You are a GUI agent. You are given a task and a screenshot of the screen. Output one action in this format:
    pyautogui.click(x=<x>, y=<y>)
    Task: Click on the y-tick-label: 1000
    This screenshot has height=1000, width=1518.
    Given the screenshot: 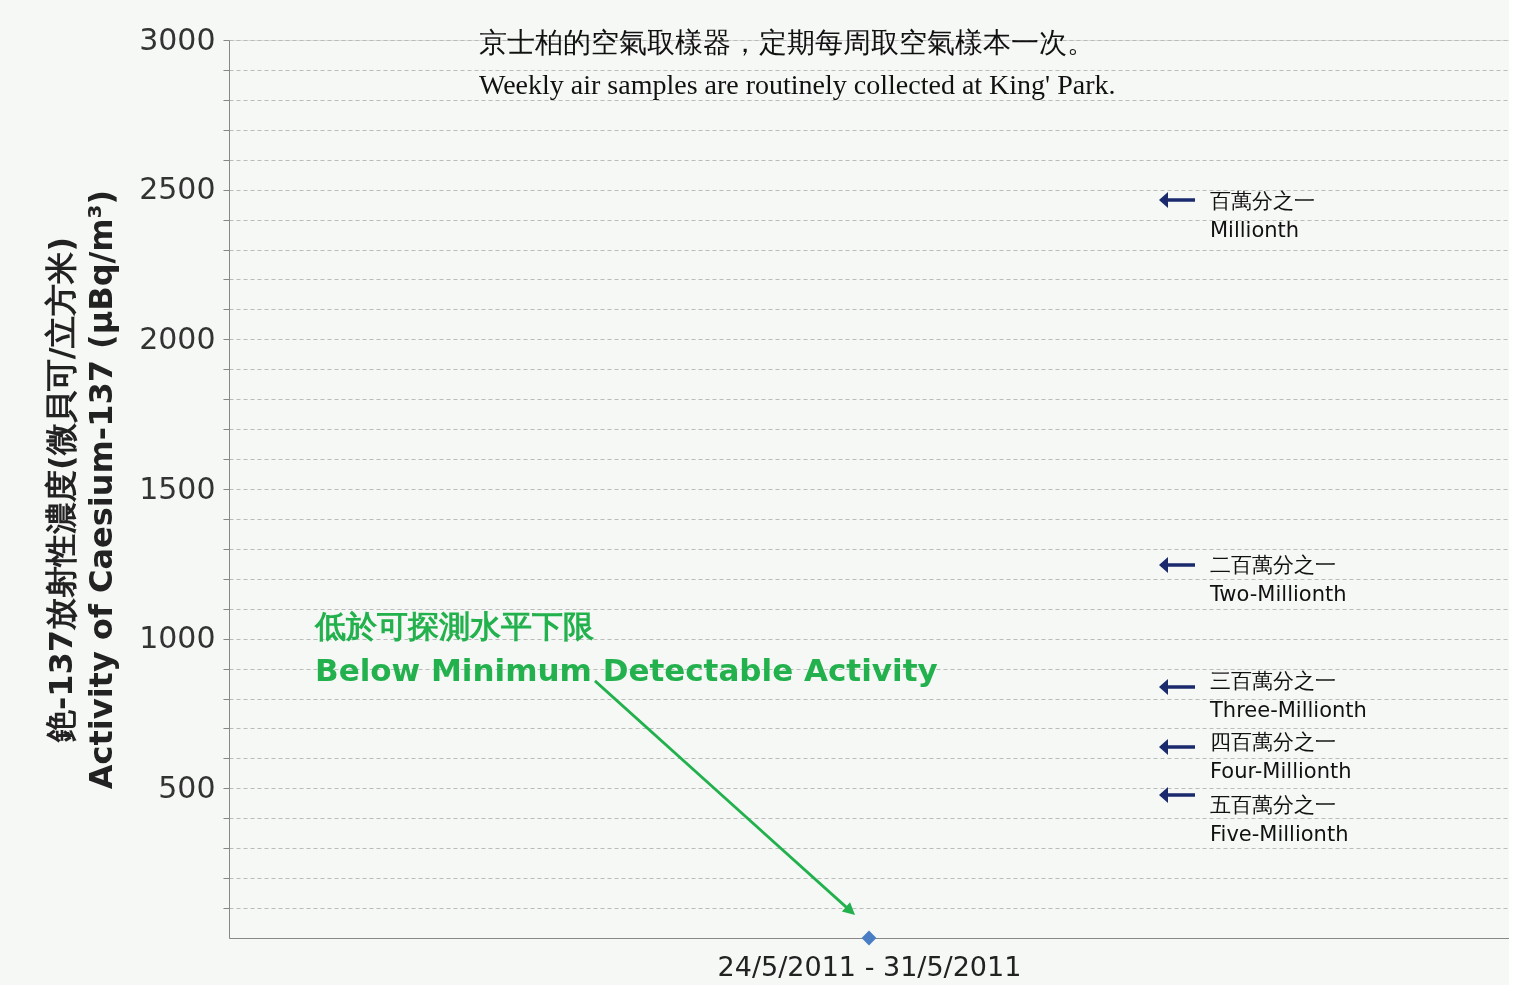 What is the action you would take?
    pyautogui.click(x=177, y=638)
    